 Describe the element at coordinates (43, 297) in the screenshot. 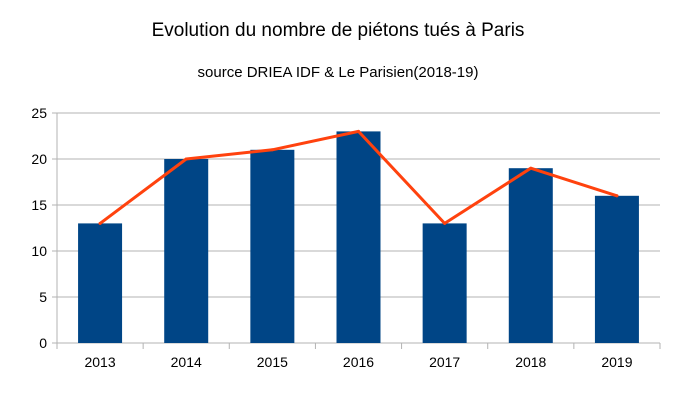

I see `y-tick-label: 5` at that location.